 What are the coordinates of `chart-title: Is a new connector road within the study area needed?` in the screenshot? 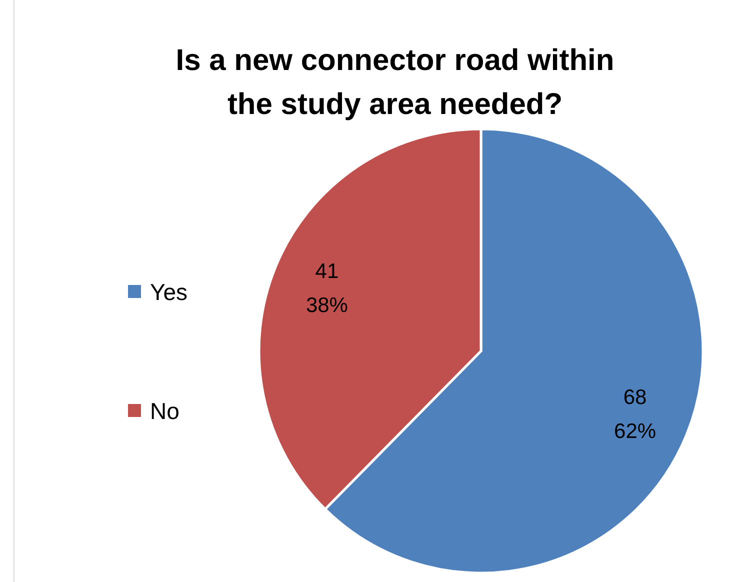 It's located at (395, 82).